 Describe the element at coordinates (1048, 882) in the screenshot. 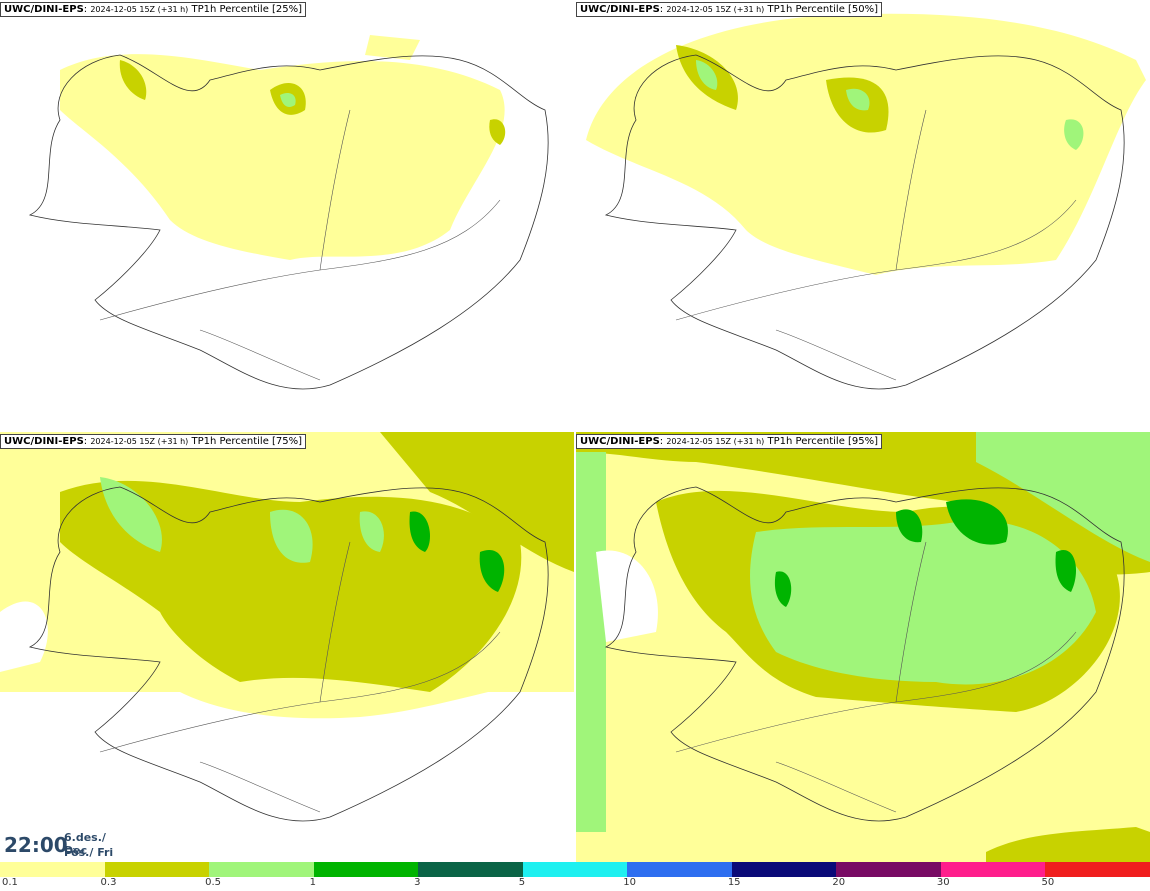

I see `colorbar-label: 50` at that location.